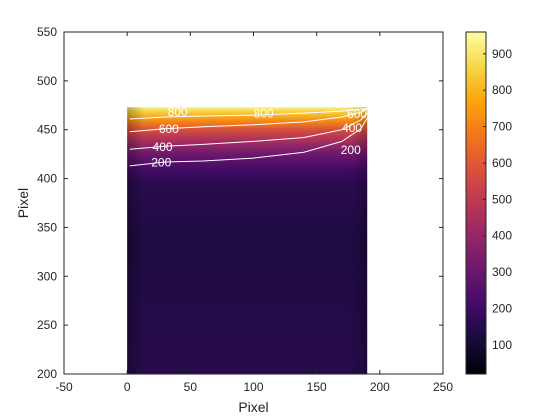 The width and height of the screenshot is (560, 420). I want to click on x-tick-label: 250, so click(443, 387).